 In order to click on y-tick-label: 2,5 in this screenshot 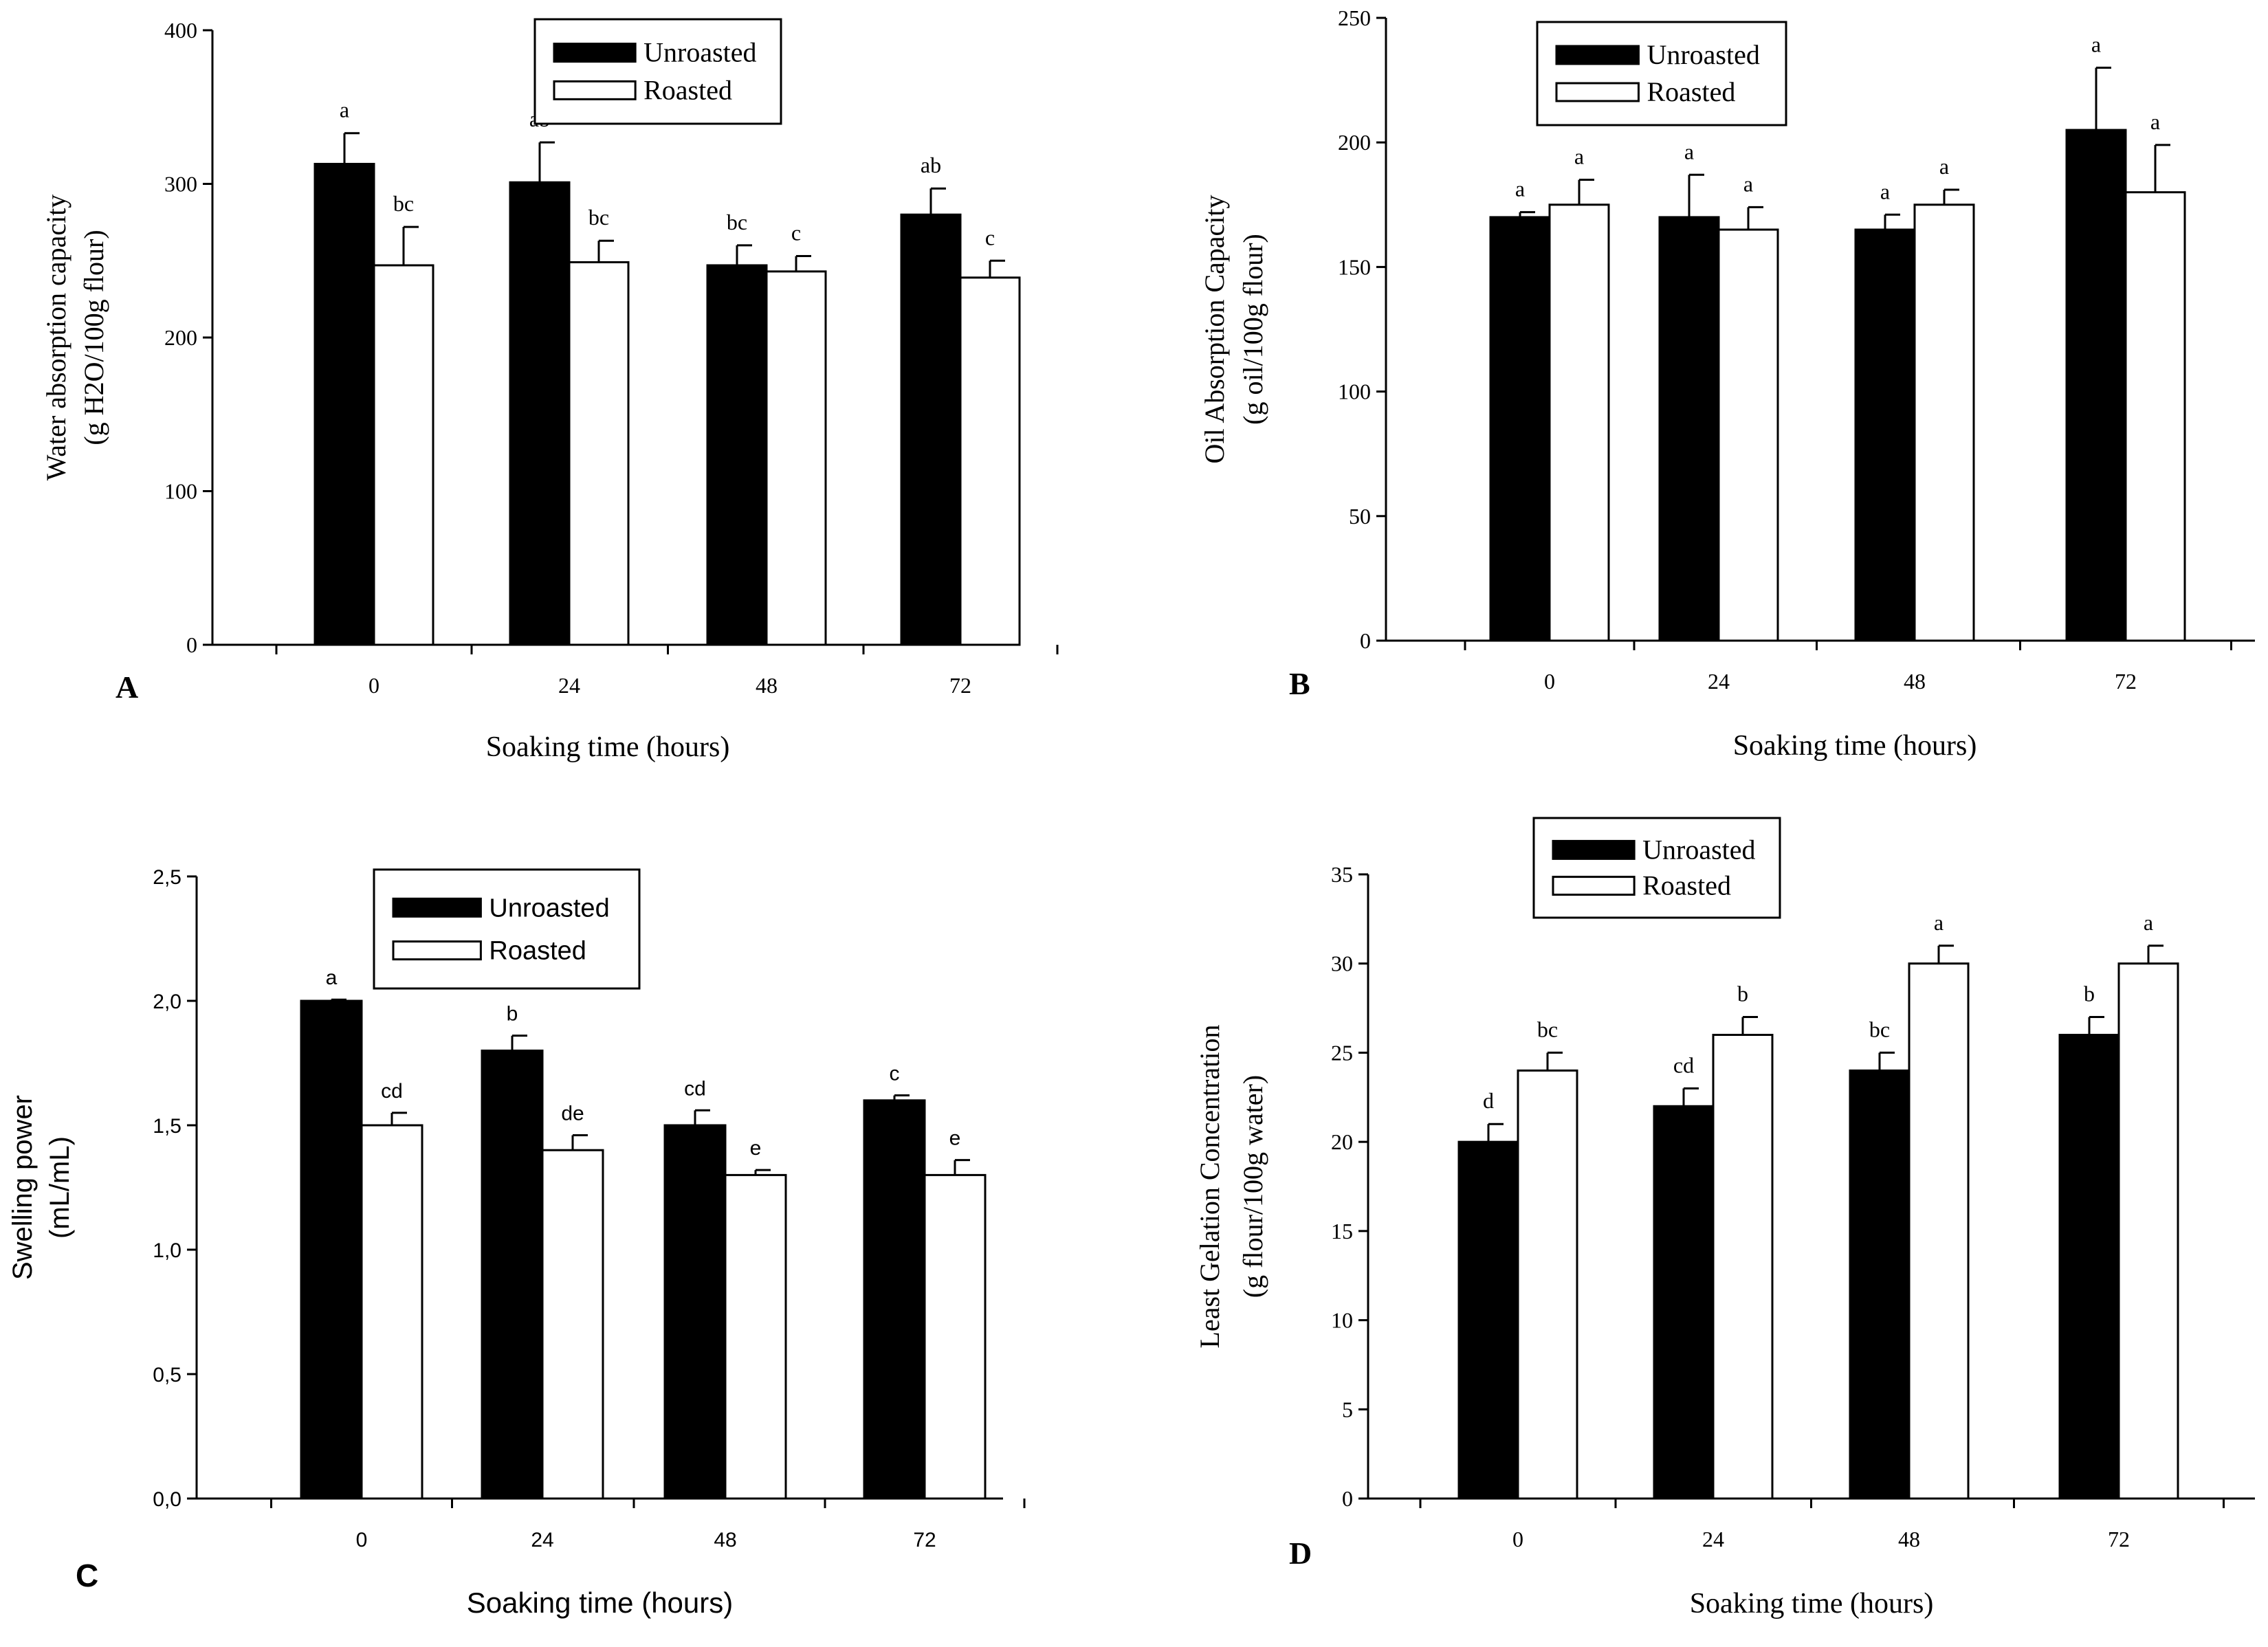, I will do `click(167, 877)`.